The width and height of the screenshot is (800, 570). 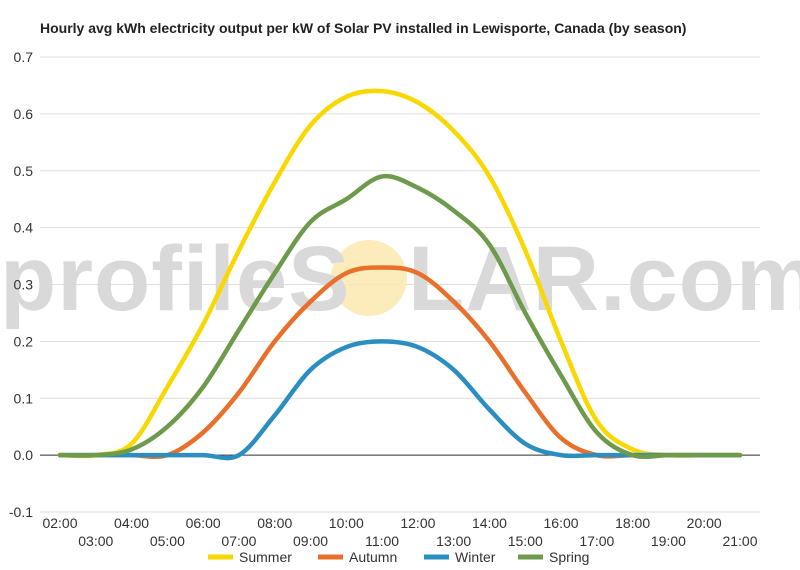 I want to click on y-axis-ticks: -0.1 0.0 0.1 0.2 0.3 0.4 0.5 0.6 0.7, so click(x=21, y=284).